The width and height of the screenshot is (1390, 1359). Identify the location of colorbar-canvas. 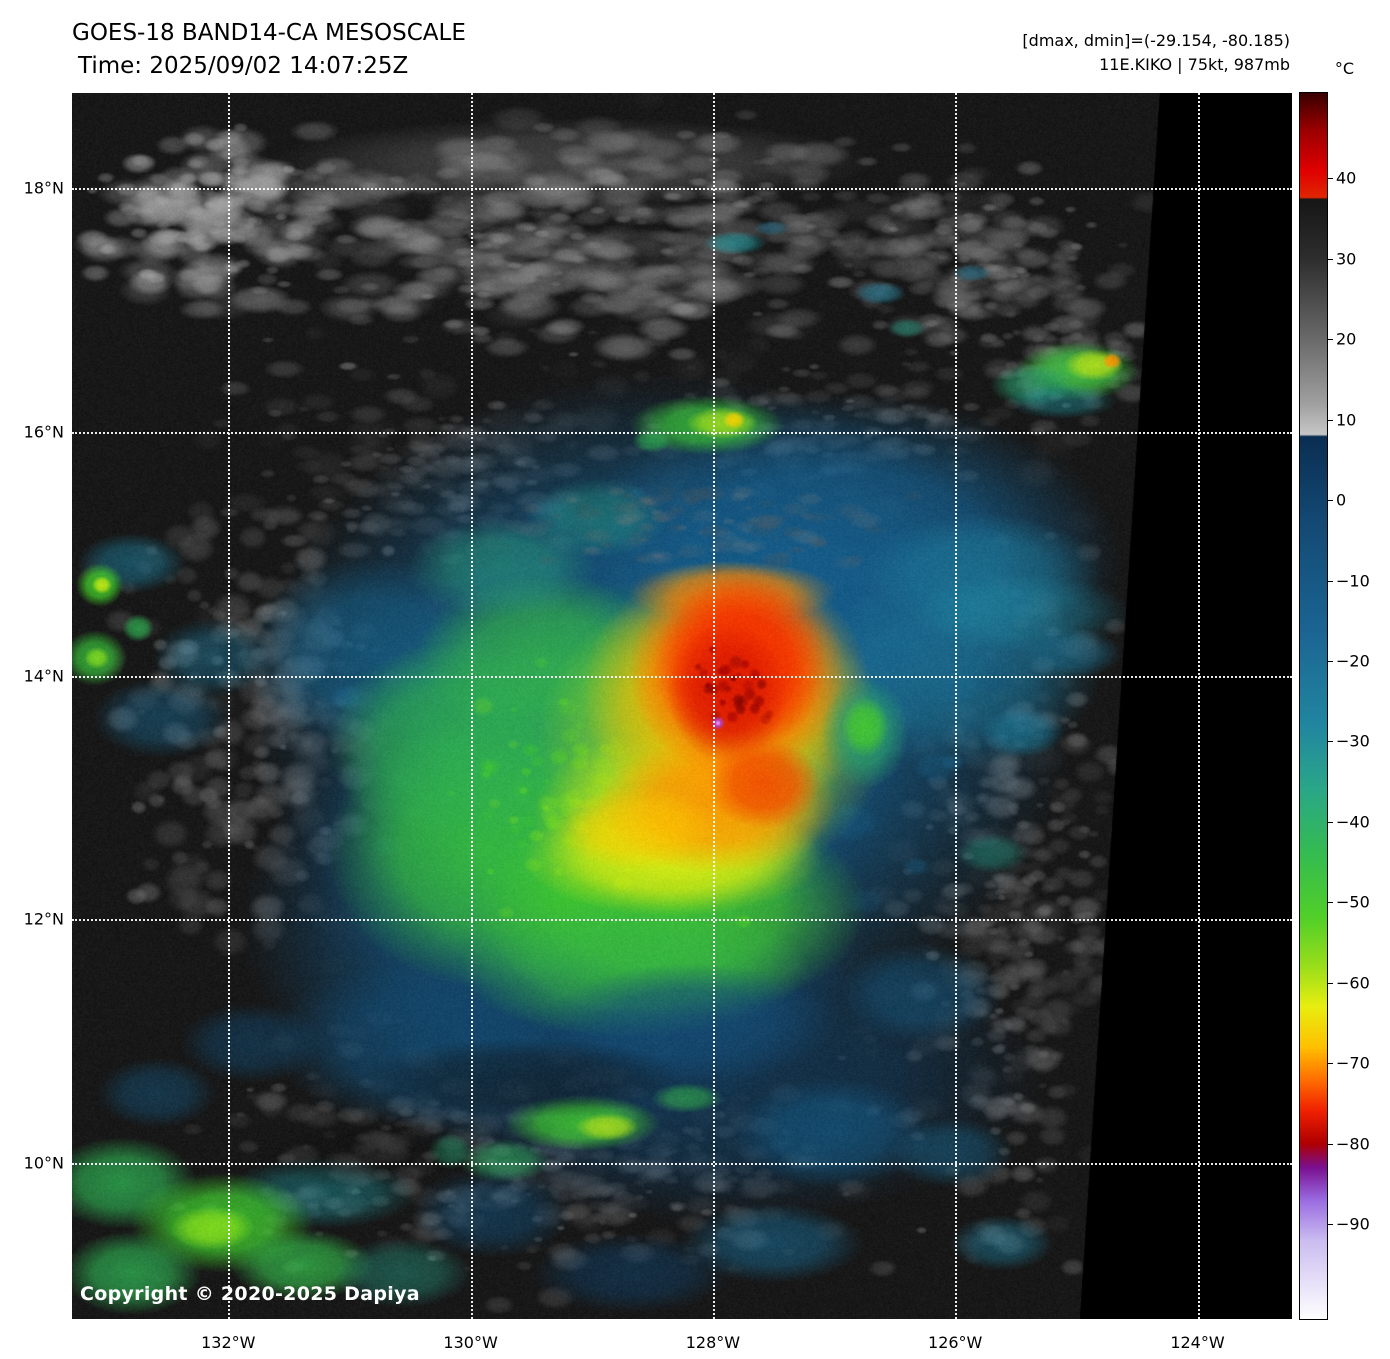
(1313, 706).